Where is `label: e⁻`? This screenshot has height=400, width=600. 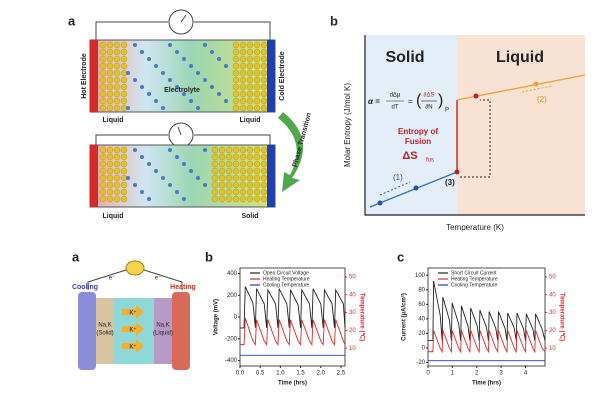 label: e⁻ is located at coordinates (158, 279).